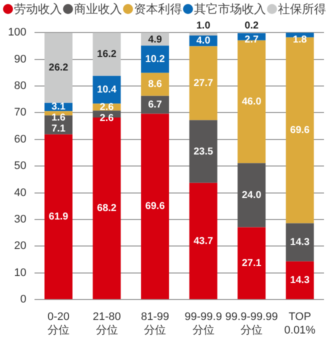  What do you see at coordinates (155, 40) in the screenshot?
I see `data-label: 4.9` at bounding box center [155, 40].